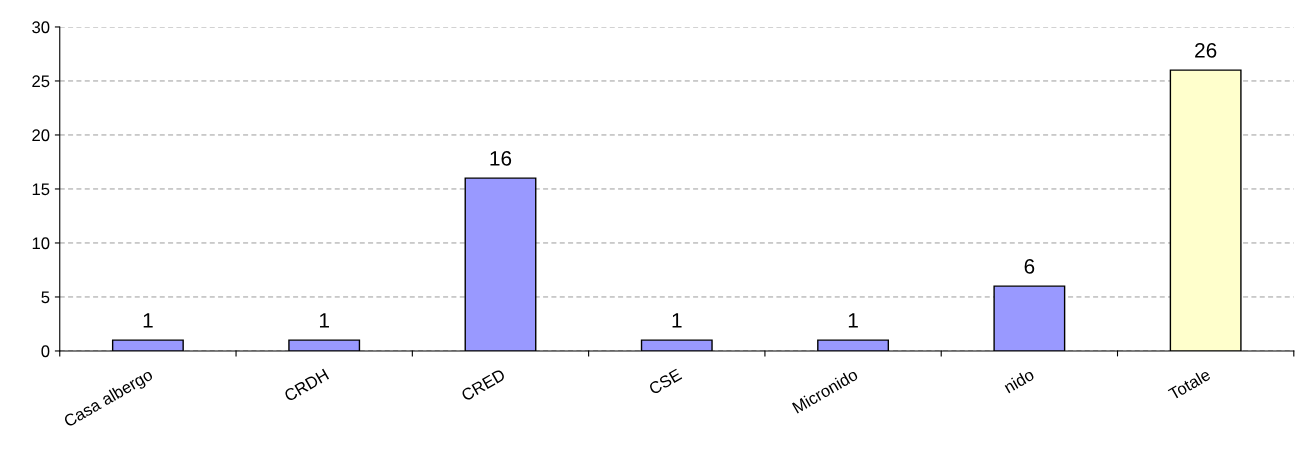  I want to click on data-label: 6, so click(1029, 266).